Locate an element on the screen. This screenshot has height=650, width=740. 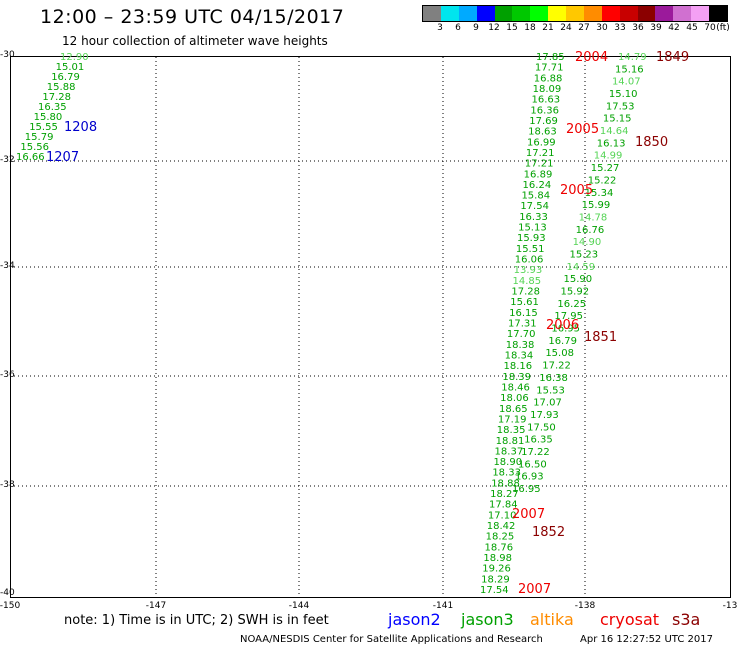
color-scale-label: 18 is located at coordinates (530, 28).